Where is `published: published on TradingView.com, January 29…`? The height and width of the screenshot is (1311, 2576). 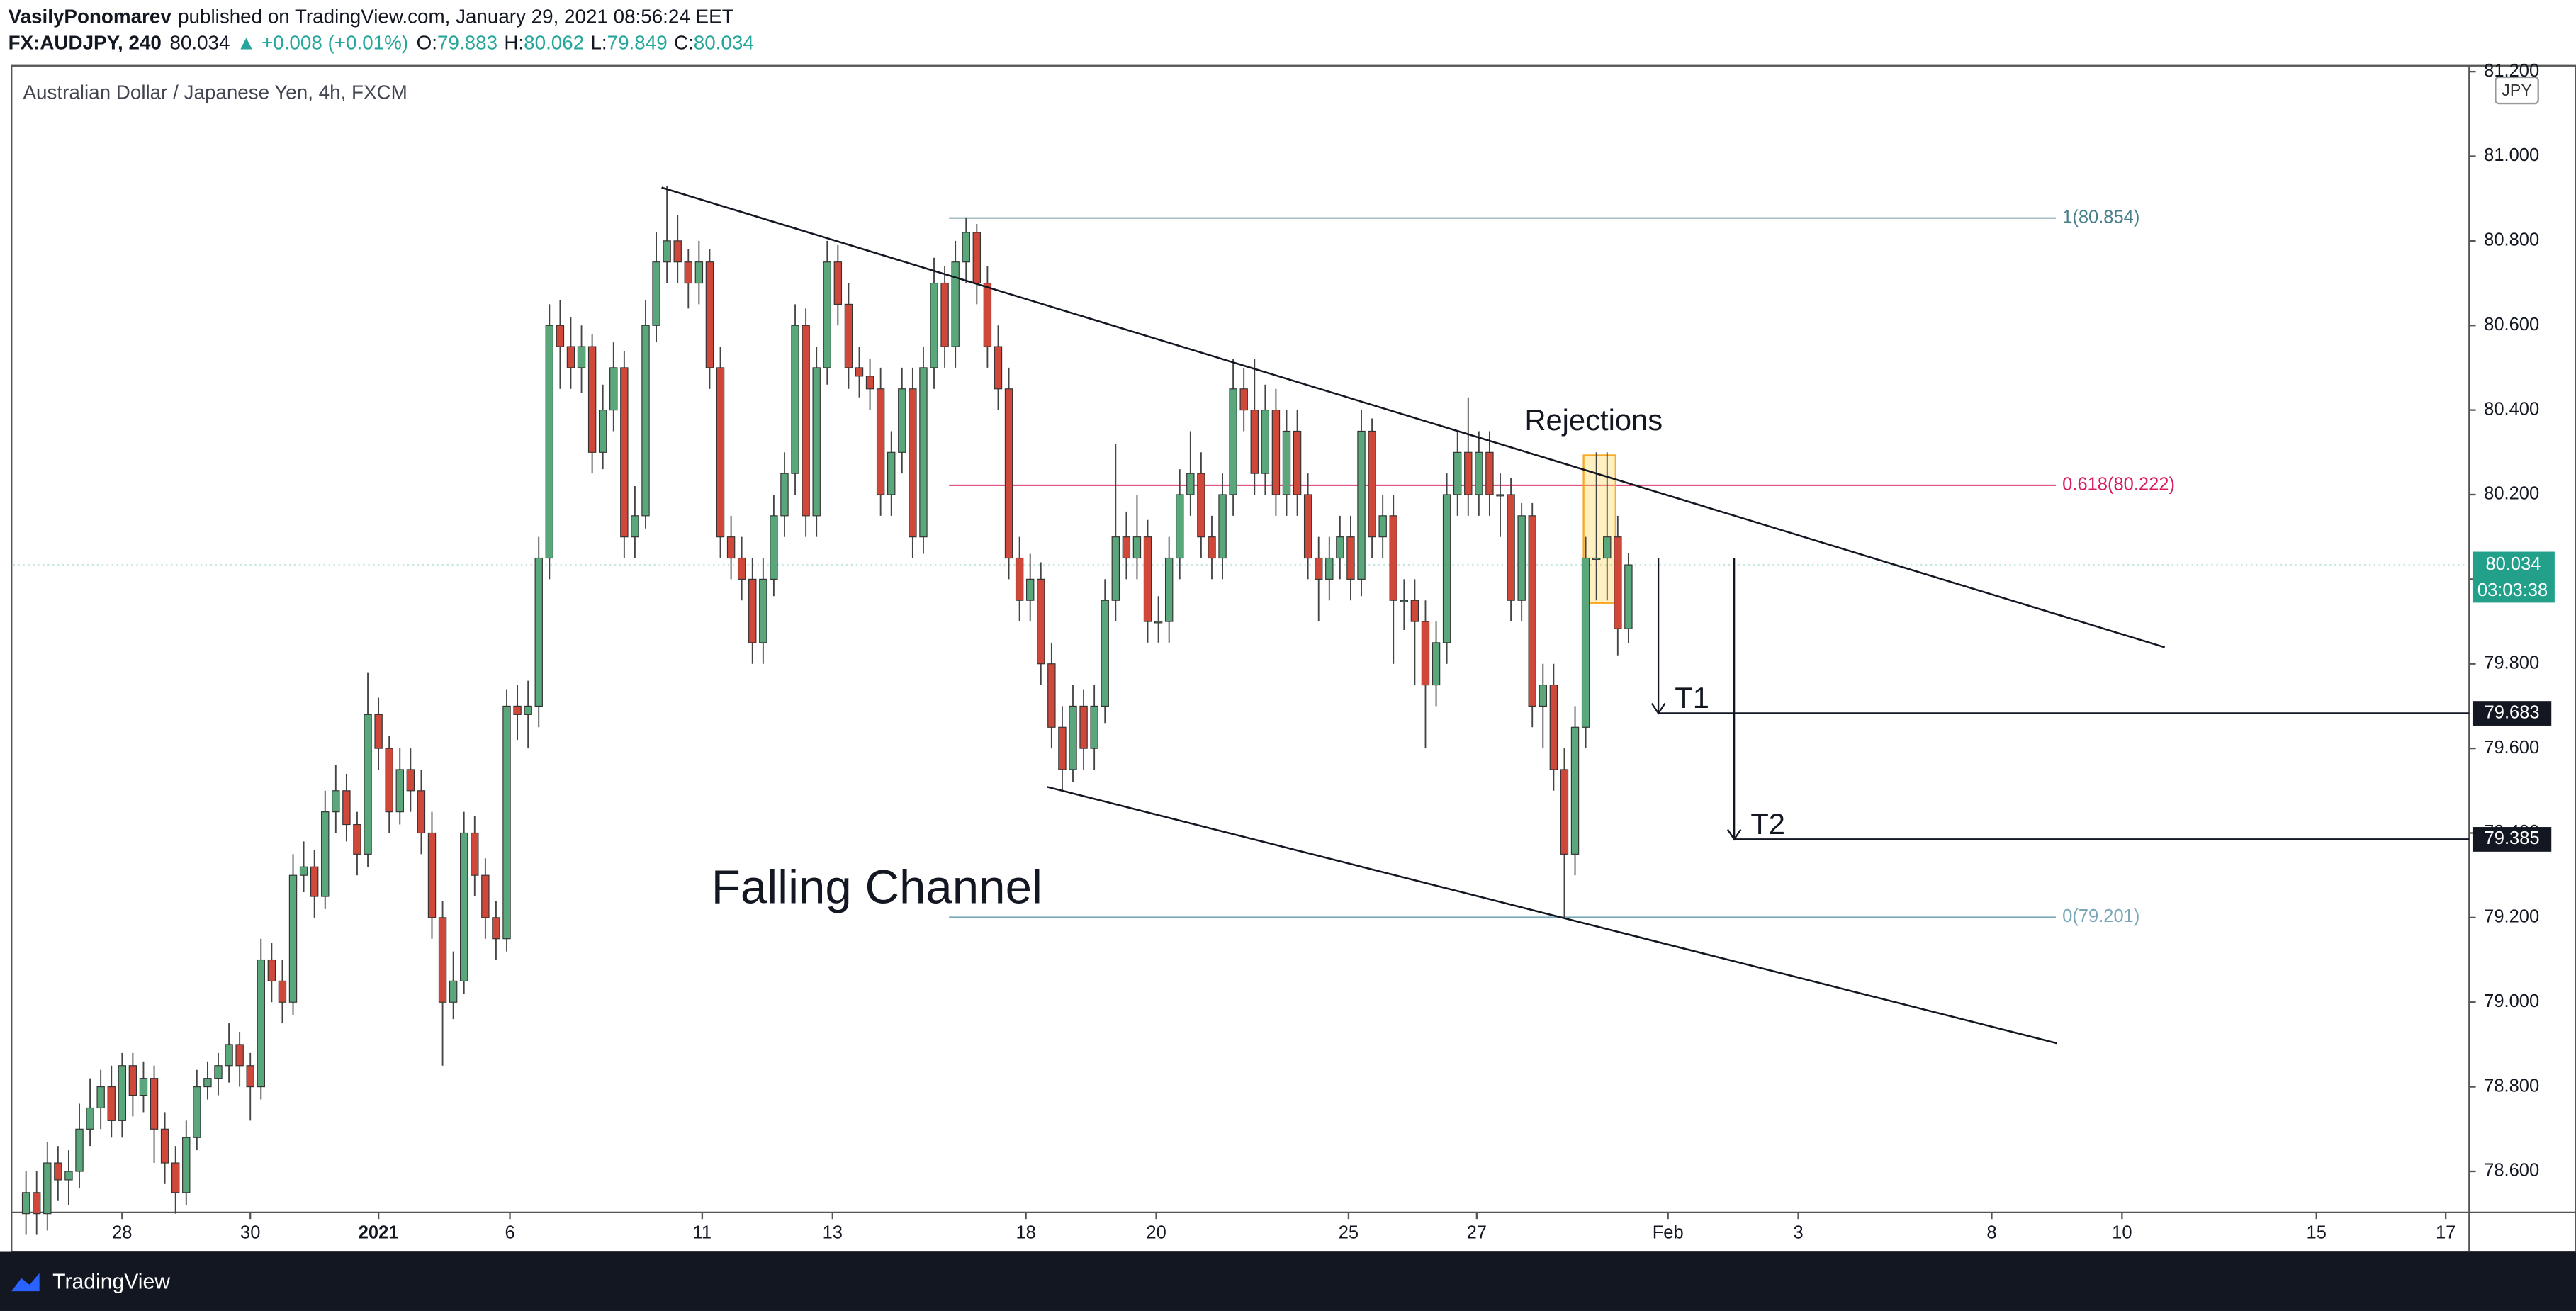 published: published on TradingView.com, January 29… is located at coordinates (456, 17).